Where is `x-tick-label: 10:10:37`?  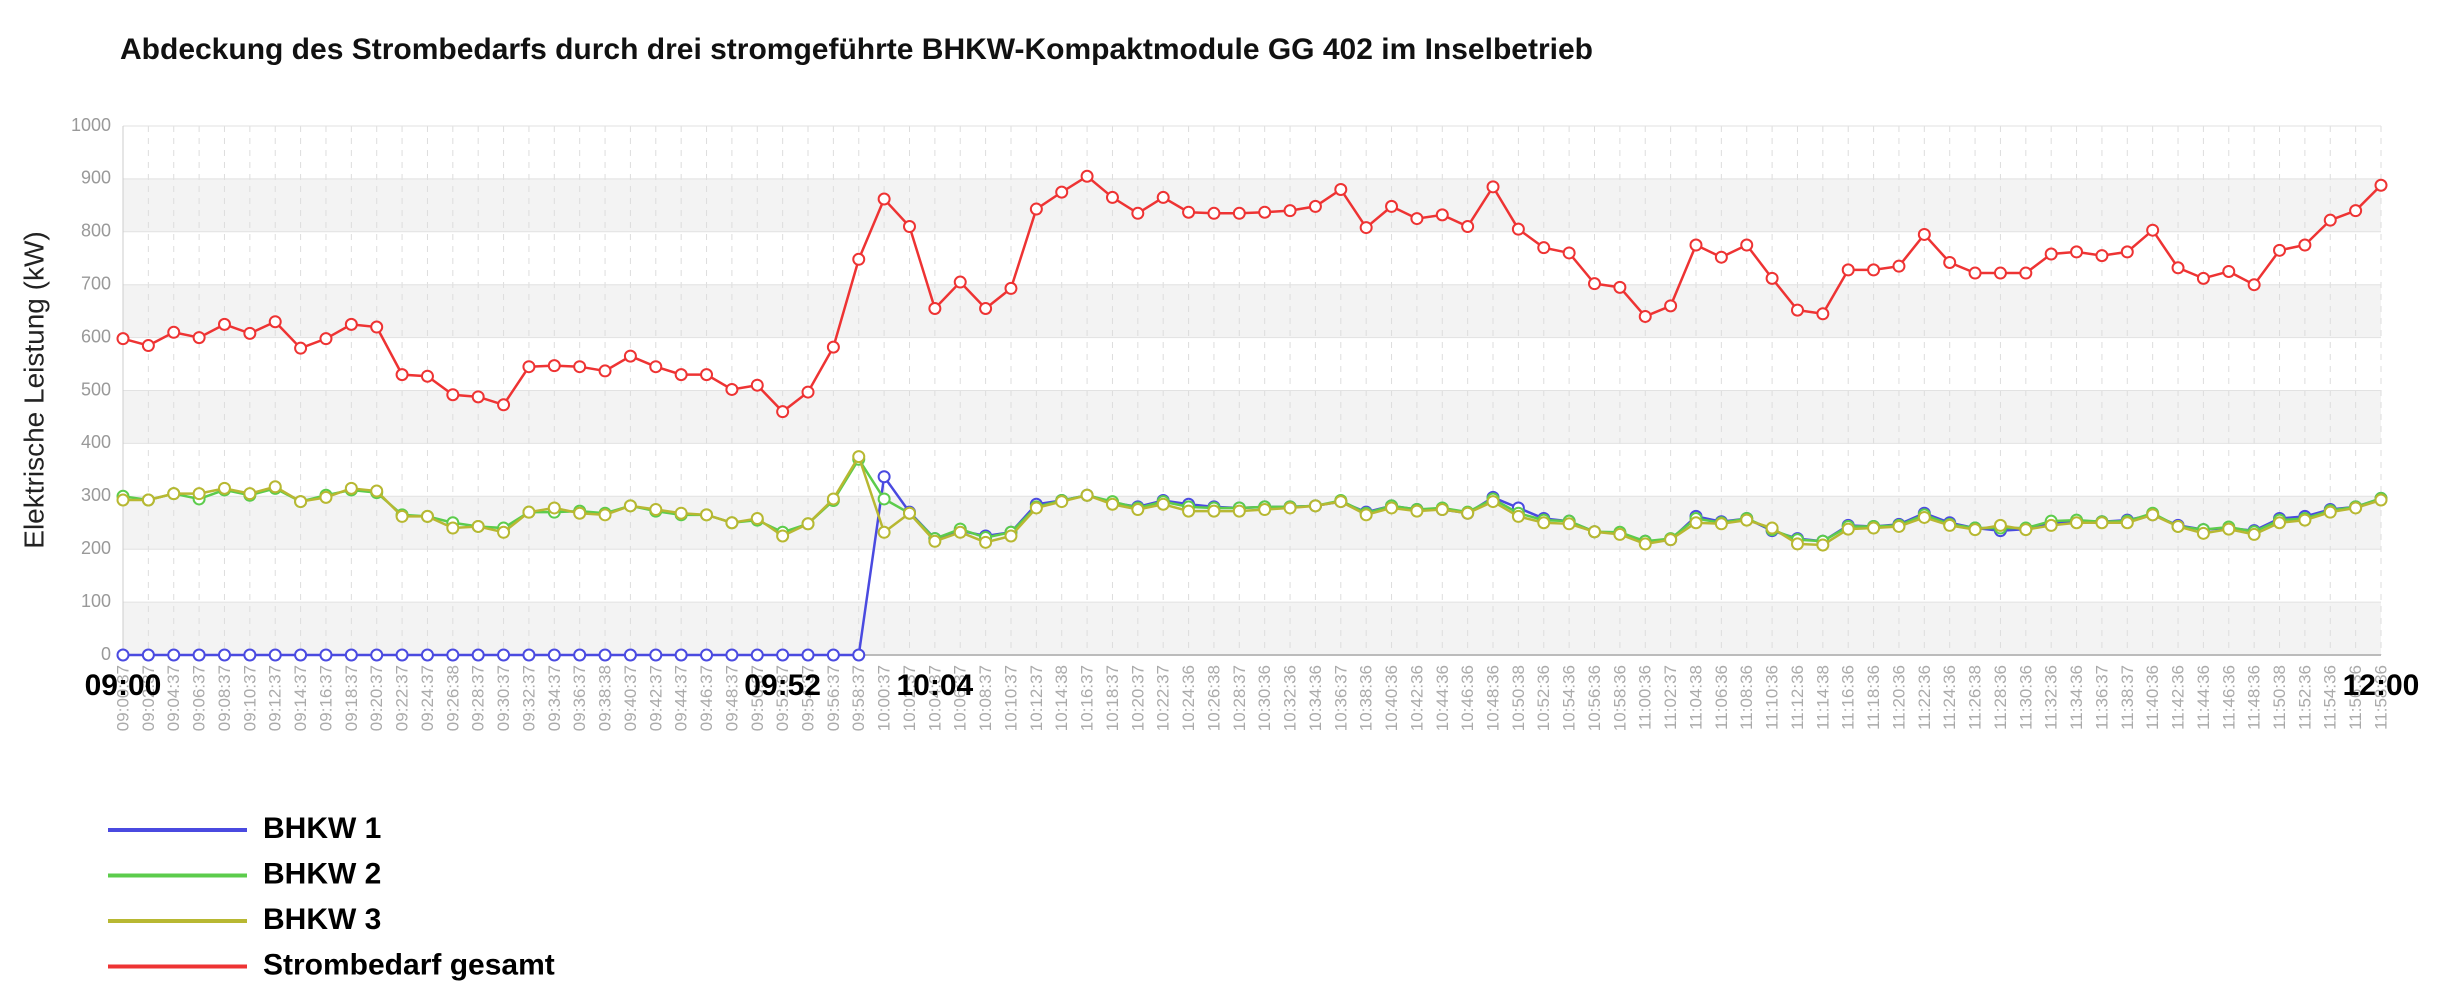 x-tick-label: 10:10:37 is located at coordinates (1010, 698).